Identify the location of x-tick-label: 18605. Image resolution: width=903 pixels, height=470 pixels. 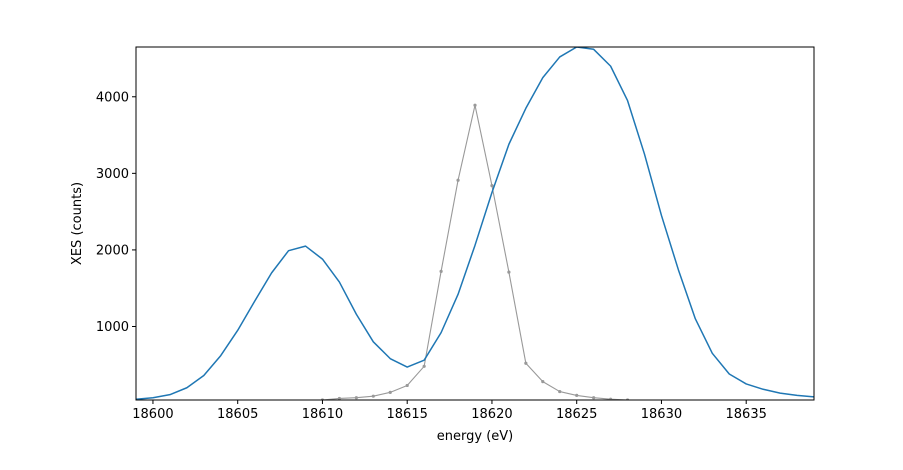
(237, 414).